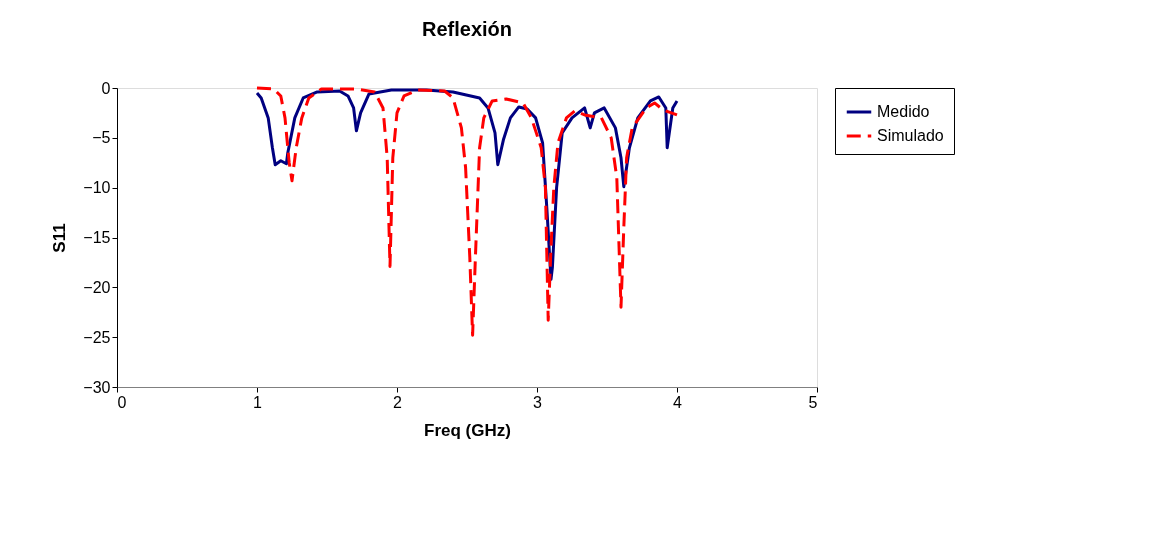 The width and height of the screenshot is (1163, 540). I want to click on legend-label: Simulado, so click(910, 135).